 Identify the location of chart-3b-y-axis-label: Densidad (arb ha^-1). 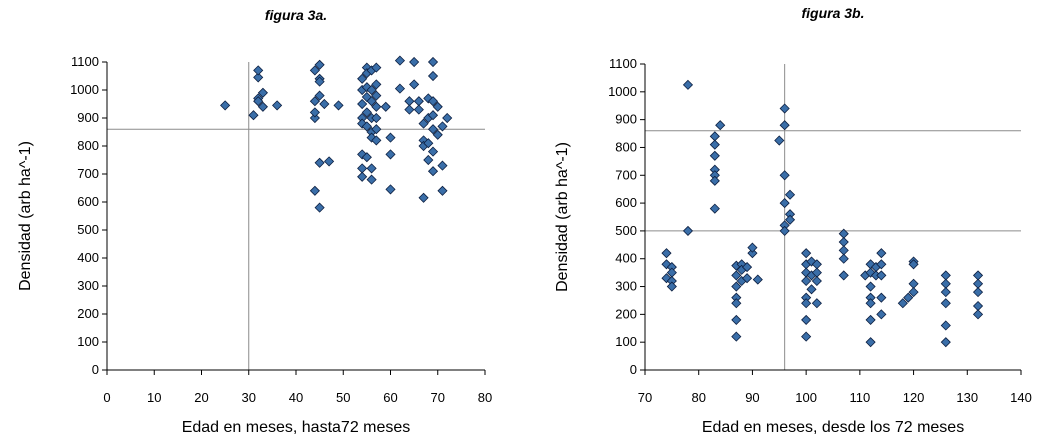
(562, 217).